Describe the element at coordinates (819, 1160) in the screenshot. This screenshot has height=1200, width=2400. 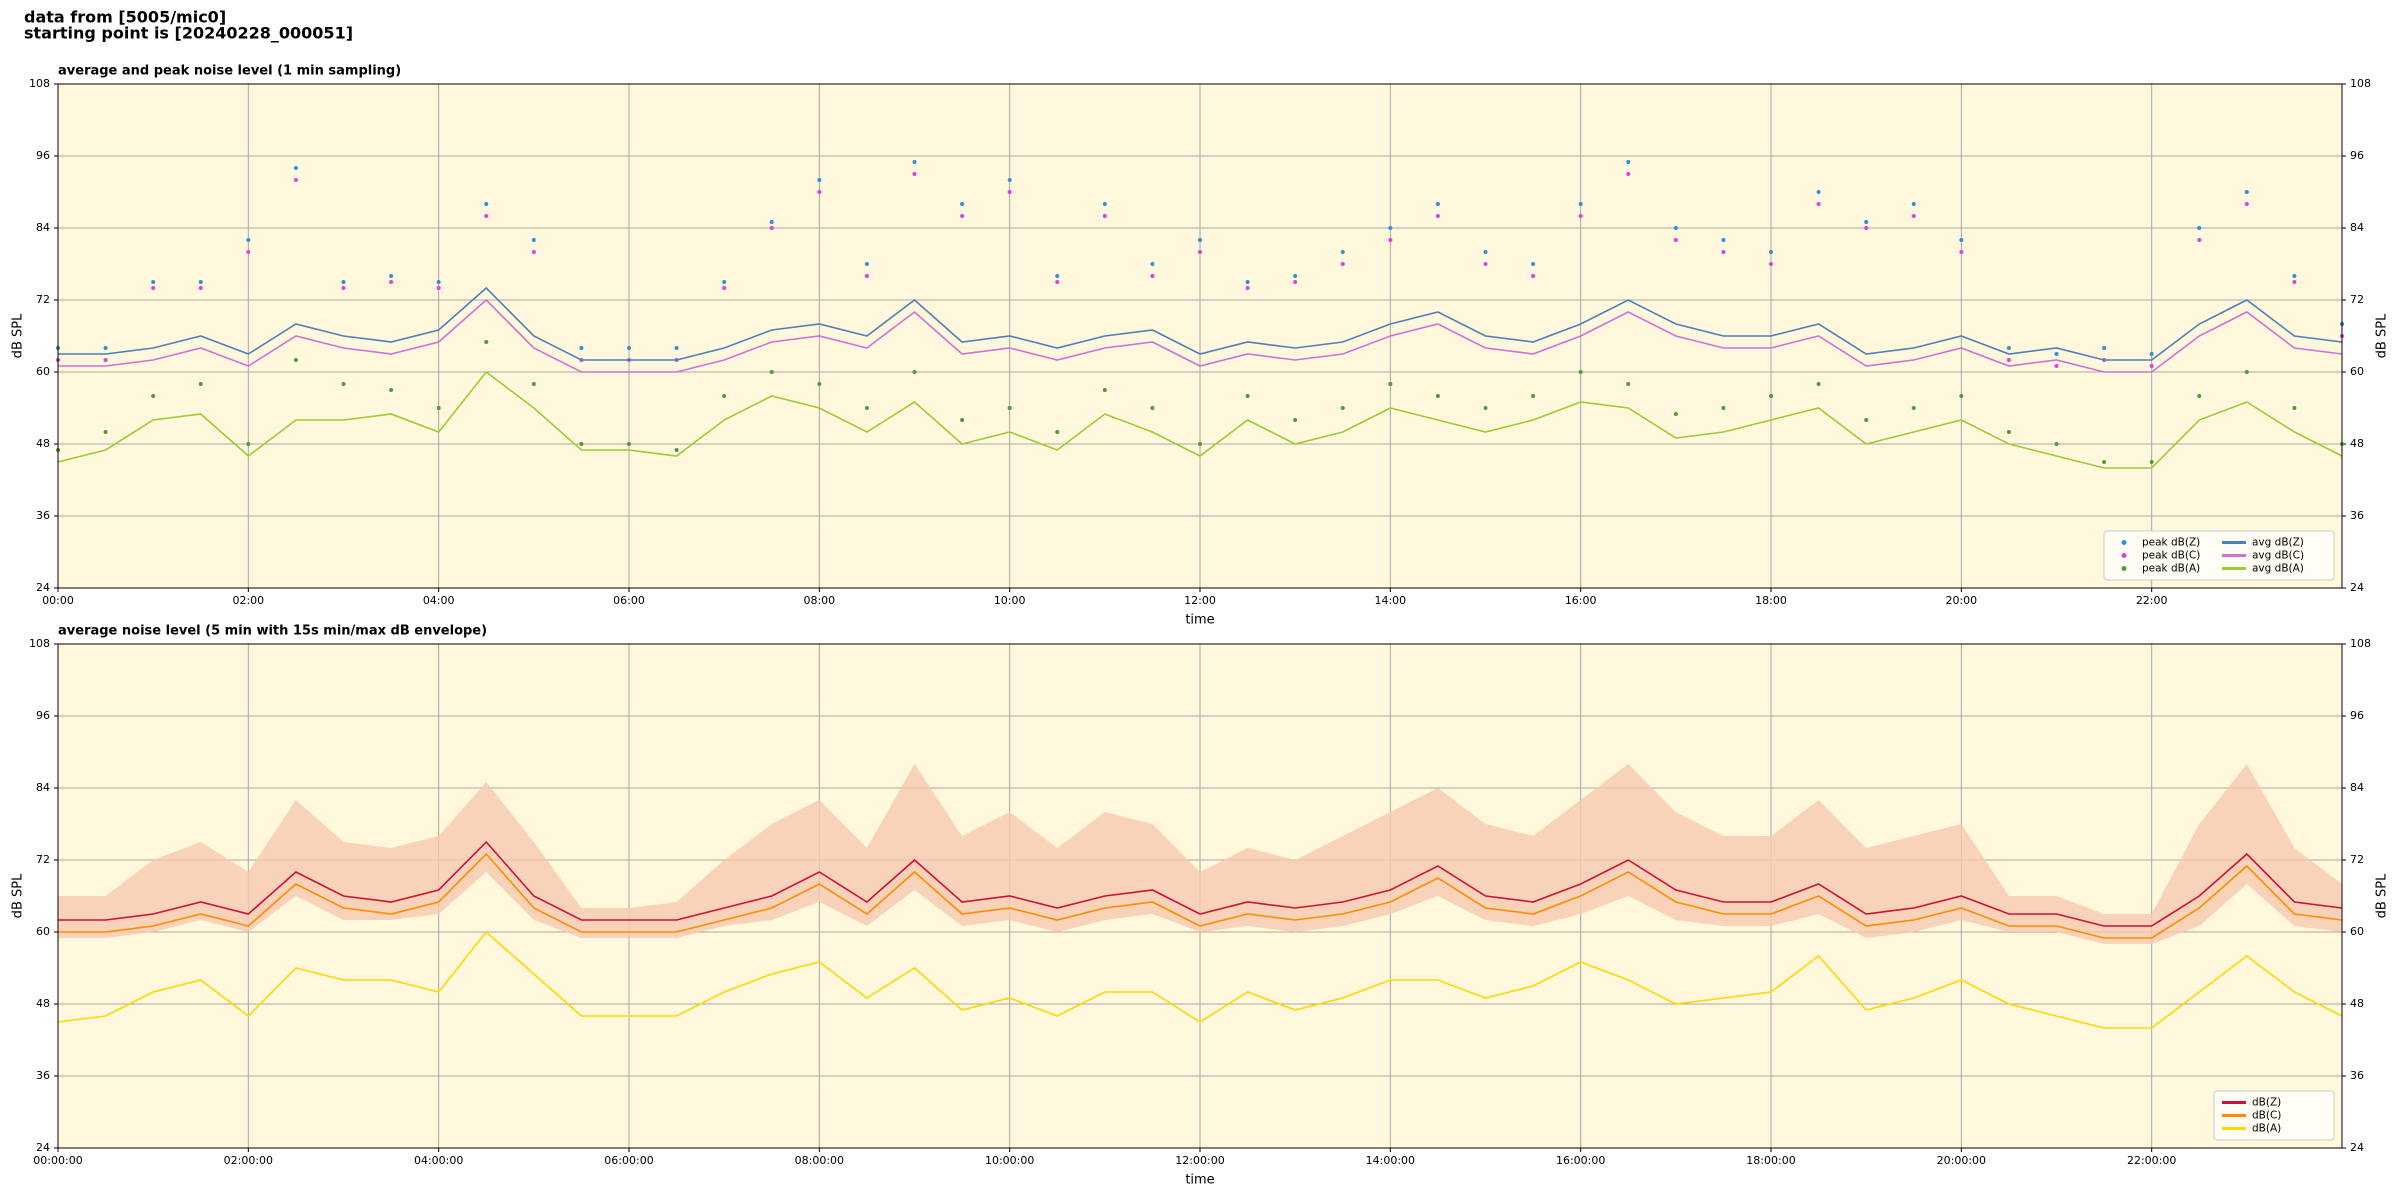
I see `x-tick-label: 08:00:00` at that location.